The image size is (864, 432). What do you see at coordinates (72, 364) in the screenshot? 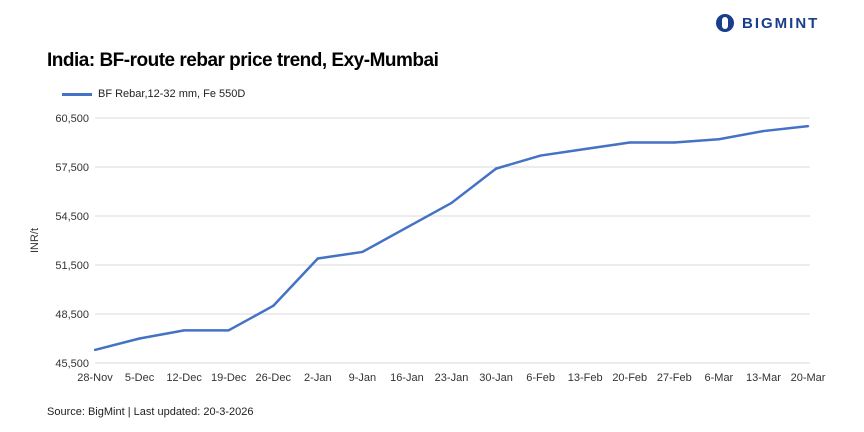
I see `y-tick-label: 45,500` at bounding box center [72, 364].